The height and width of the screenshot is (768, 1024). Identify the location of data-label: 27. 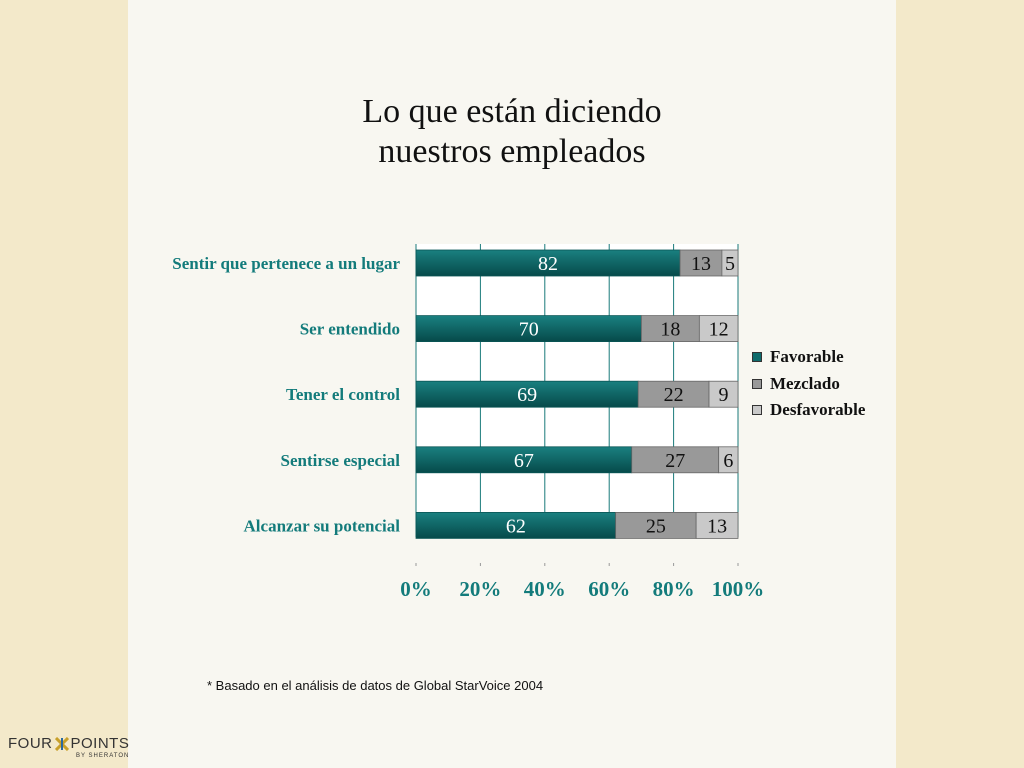
(675, 461).